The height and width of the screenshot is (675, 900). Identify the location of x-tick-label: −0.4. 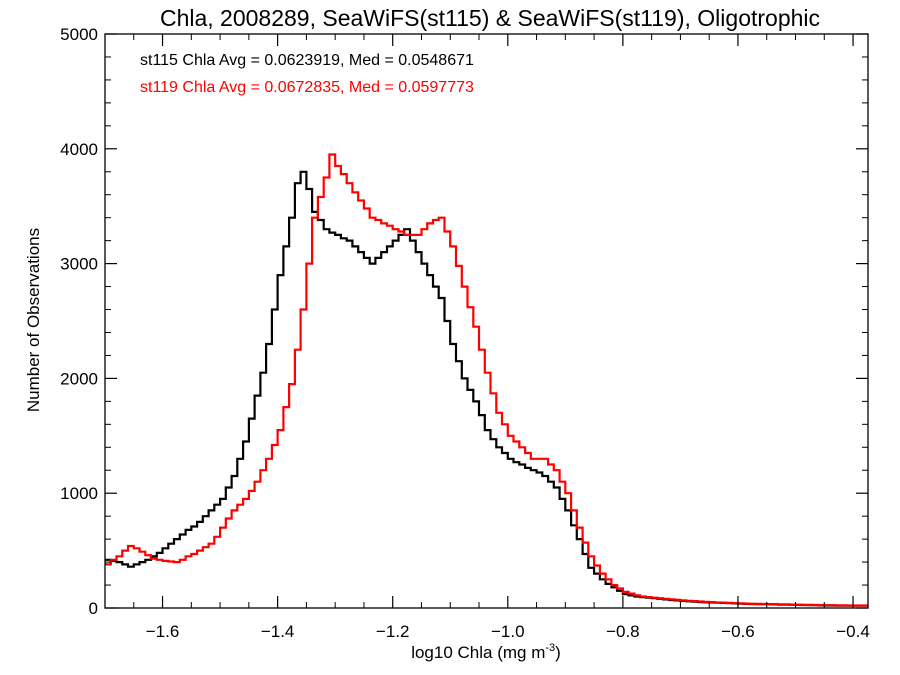
(853, 631).